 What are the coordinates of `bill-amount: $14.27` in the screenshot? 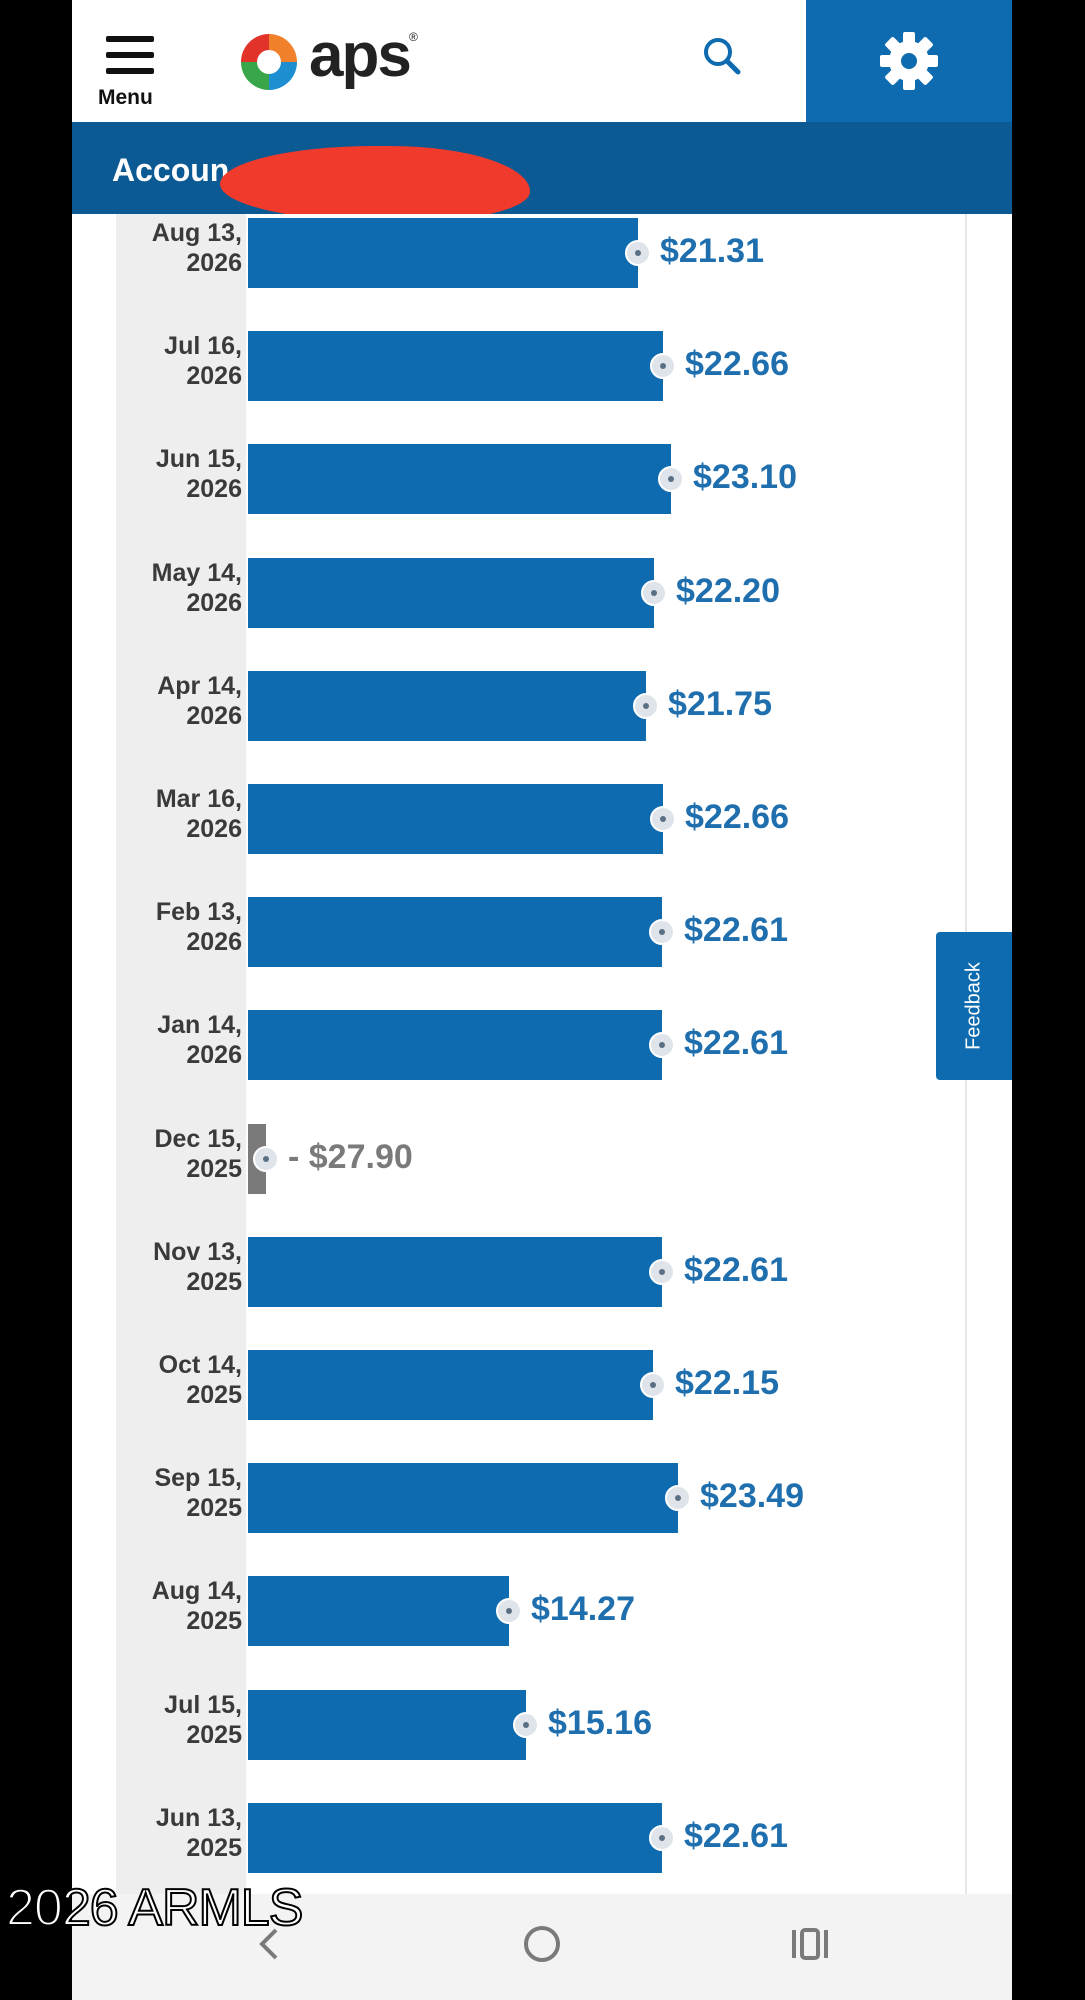 It's located at (583, 1609).